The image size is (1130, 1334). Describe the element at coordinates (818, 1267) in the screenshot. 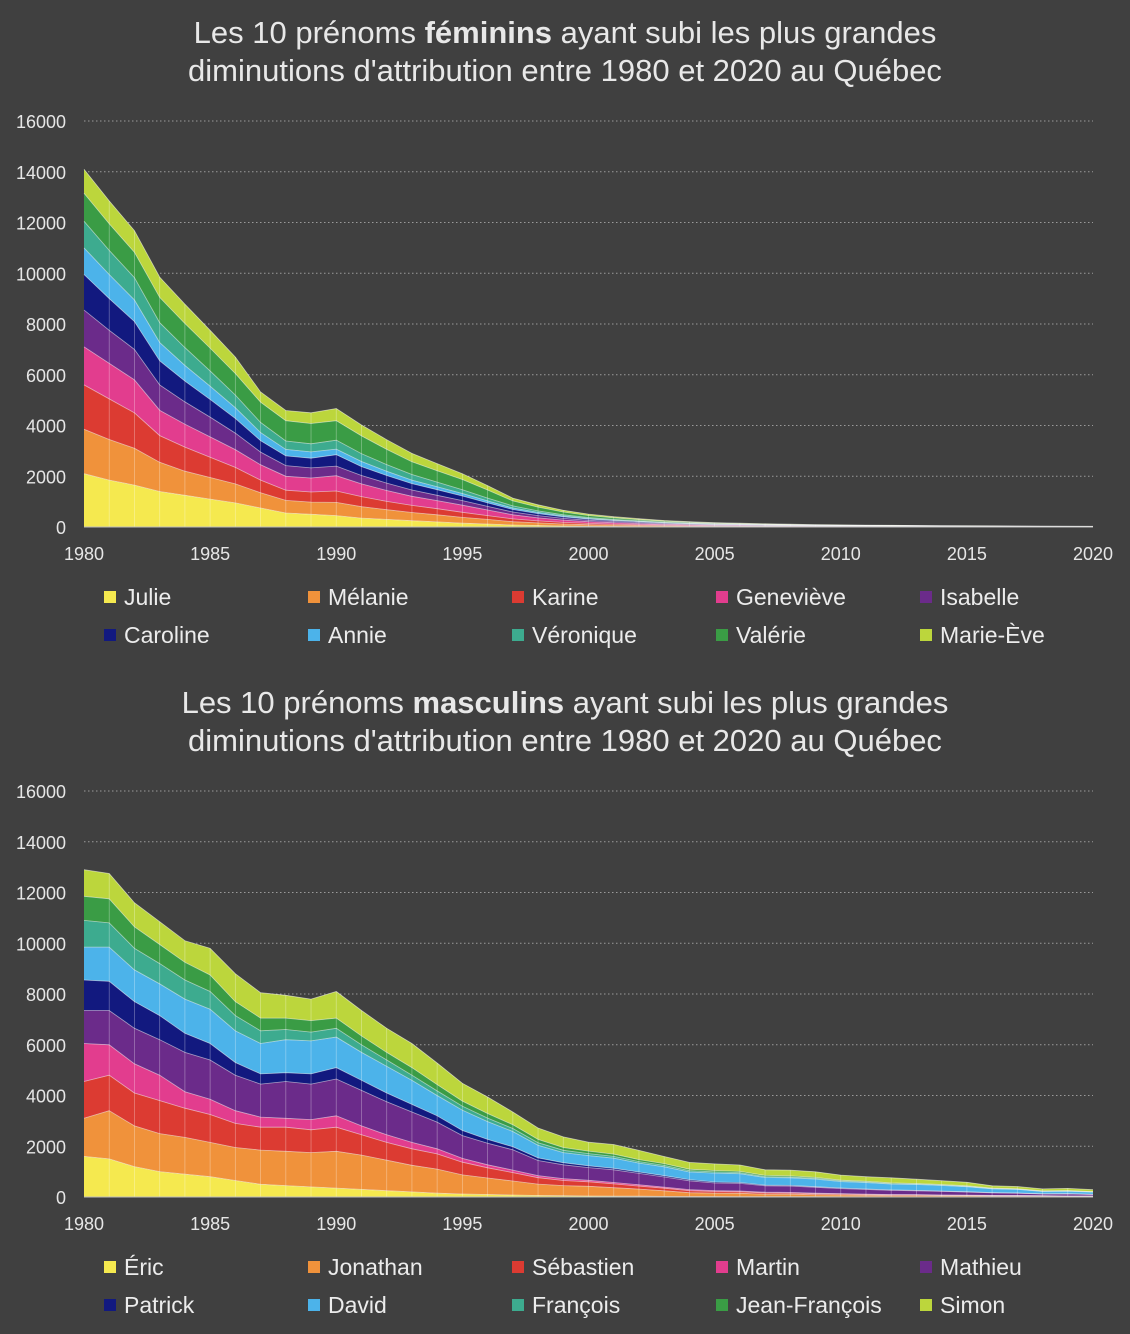

I see `legend-item-martin: Martin` at that location.